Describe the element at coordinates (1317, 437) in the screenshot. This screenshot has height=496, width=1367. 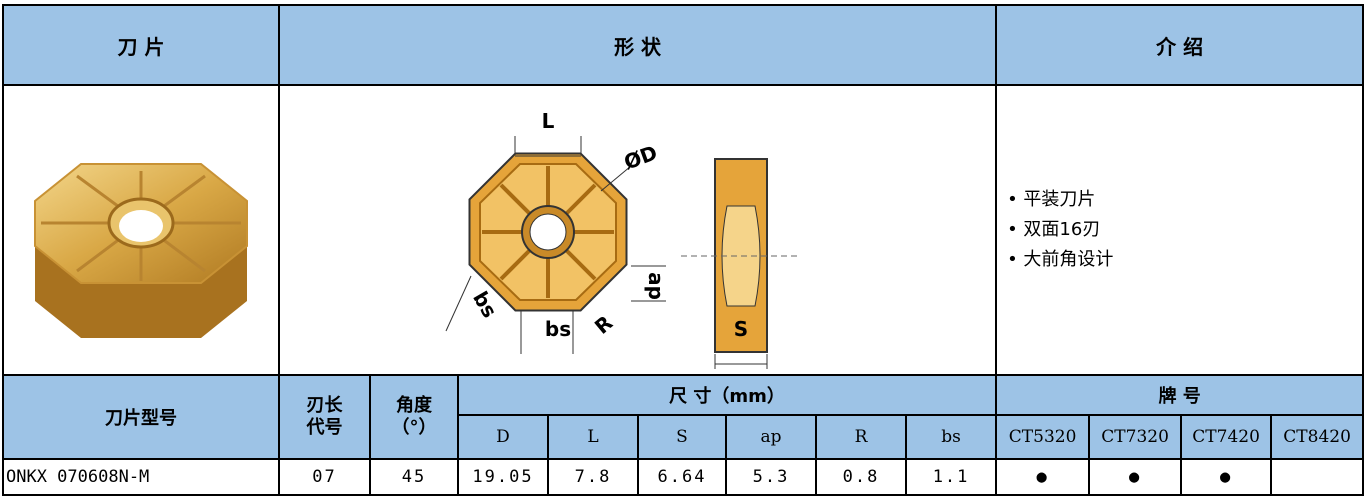
I see `grade-column-header: CT8420` at that location.